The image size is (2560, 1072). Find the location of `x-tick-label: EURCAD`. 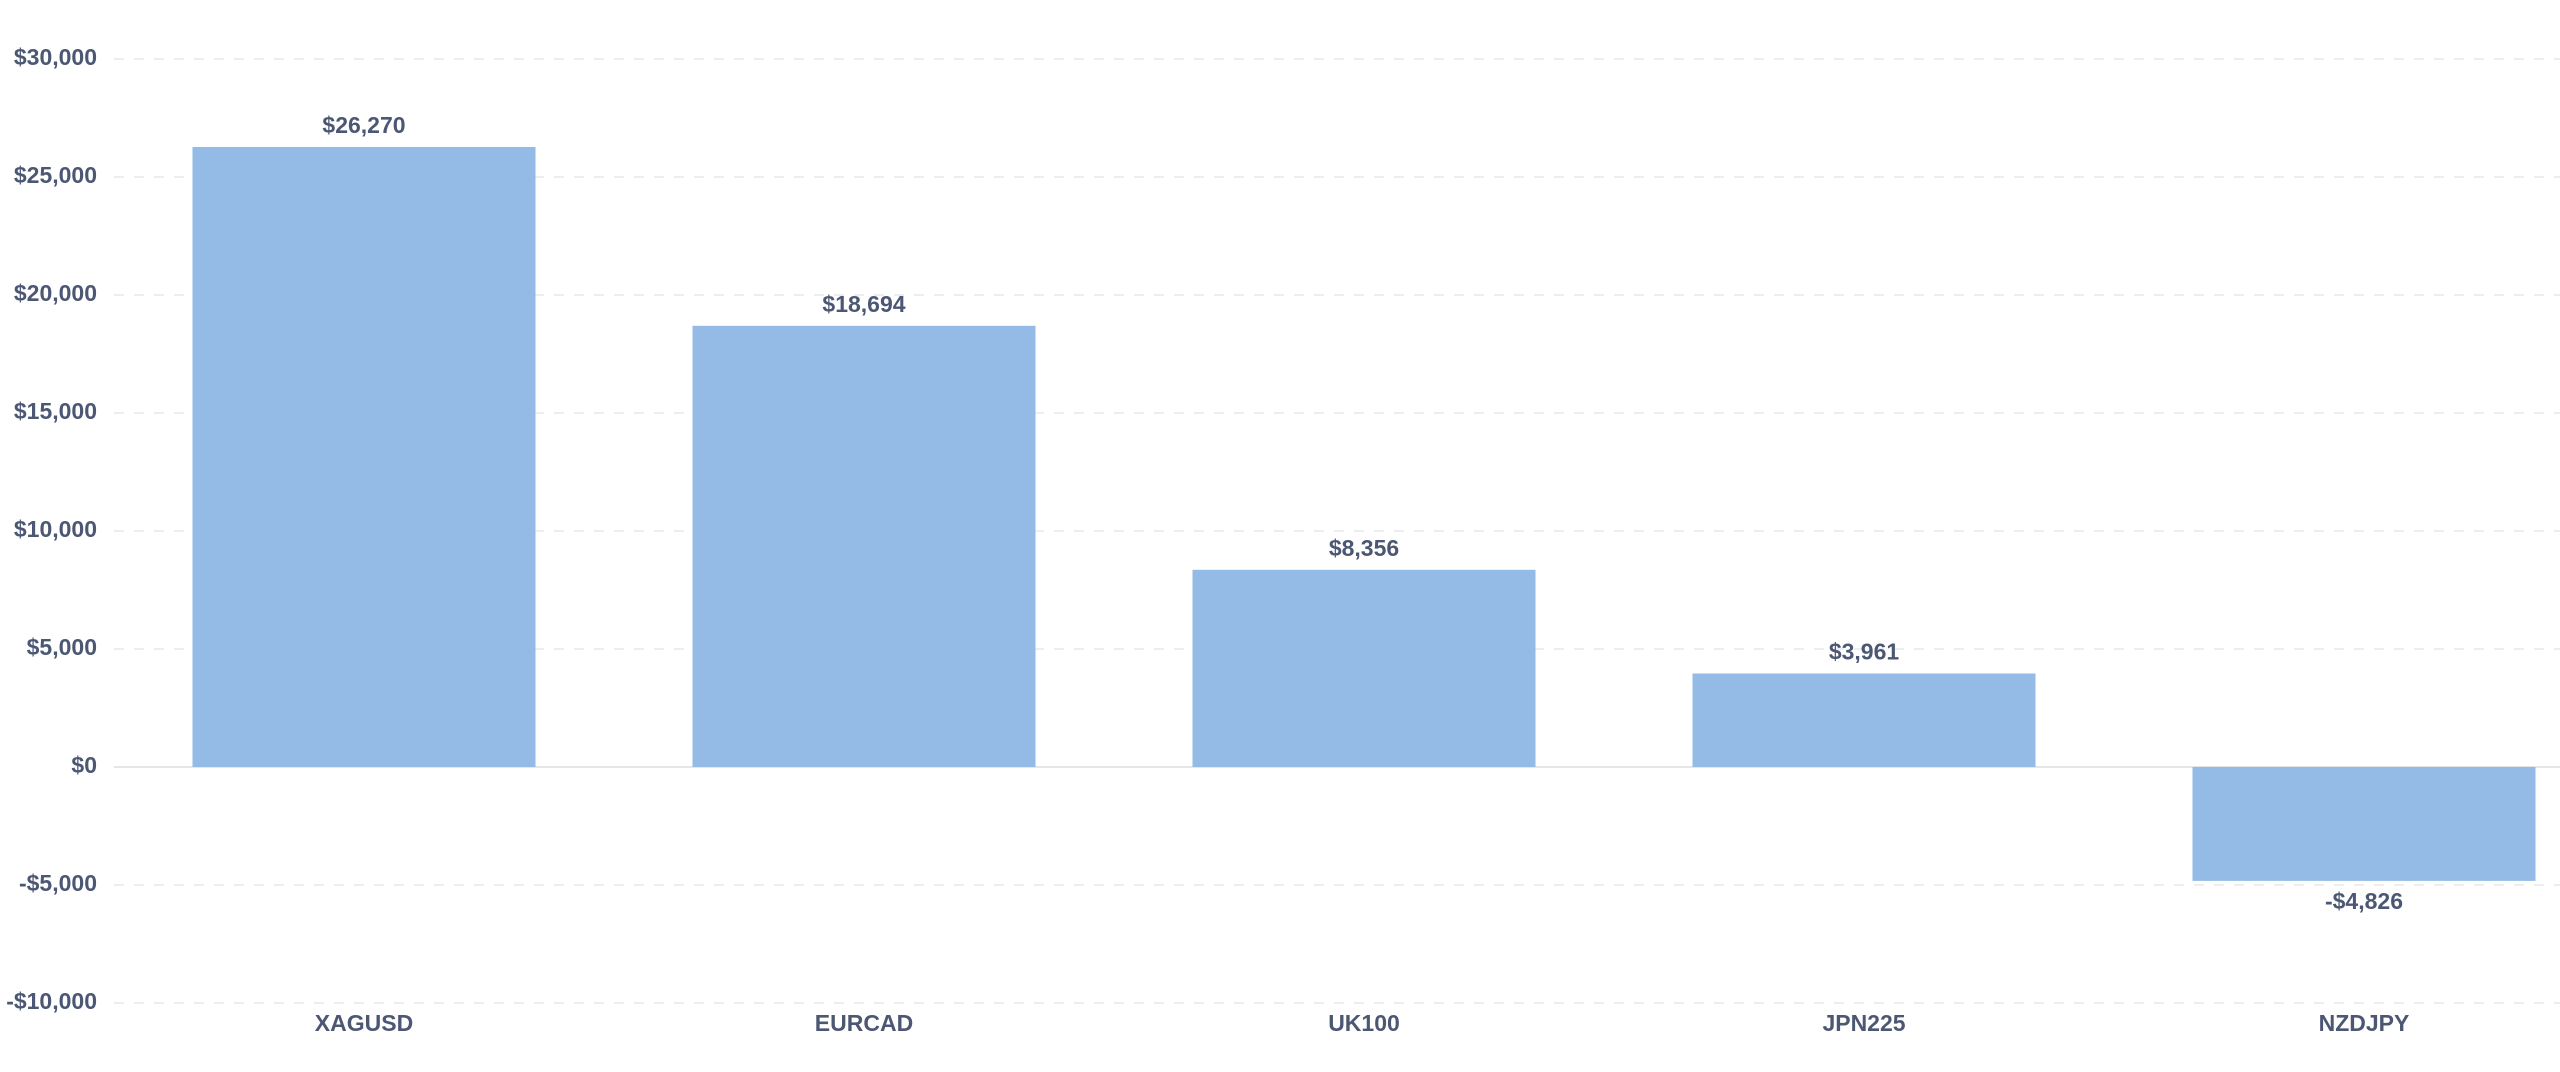

x-tick-label: EURCAD is located at coordinates (864, 1023).